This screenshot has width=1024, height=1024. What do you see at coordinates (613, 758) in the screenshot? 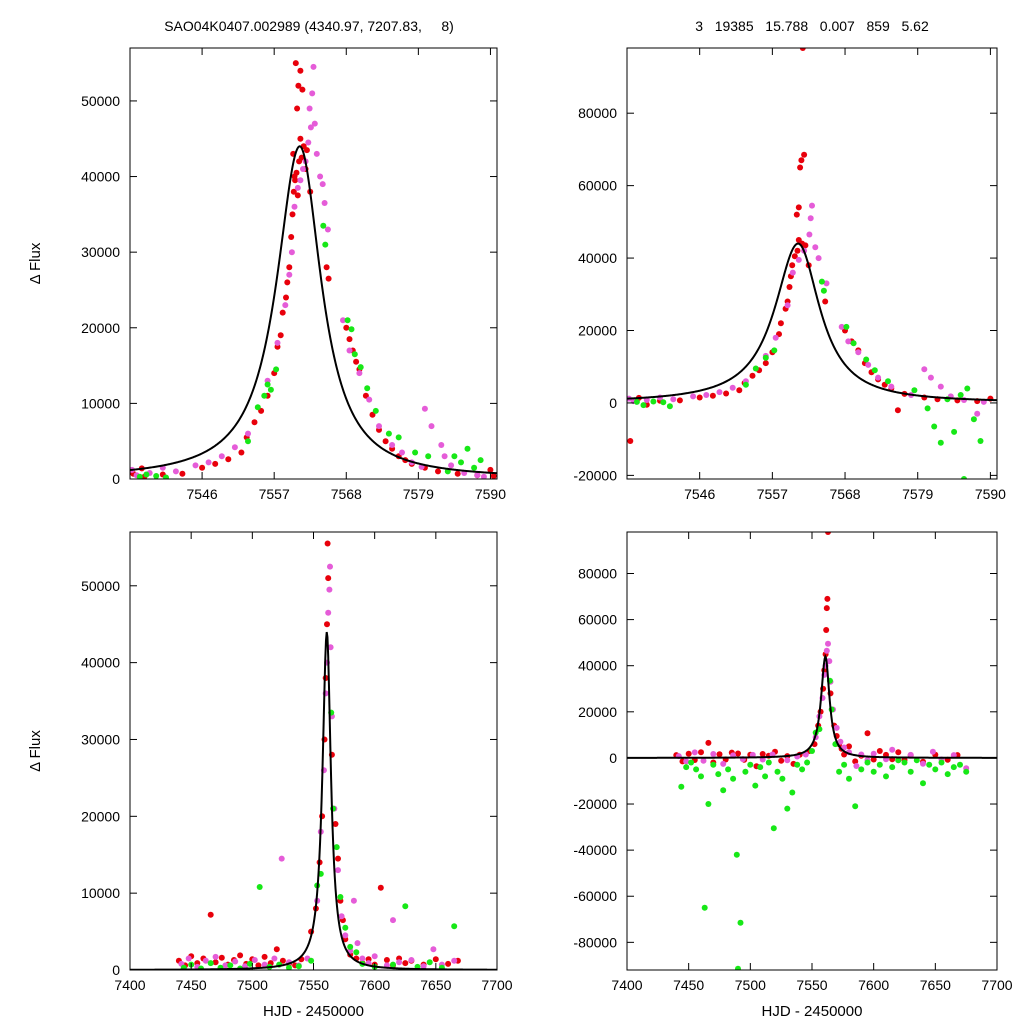
I see `y-tick-label: 0` at bounding box center [613, 758].